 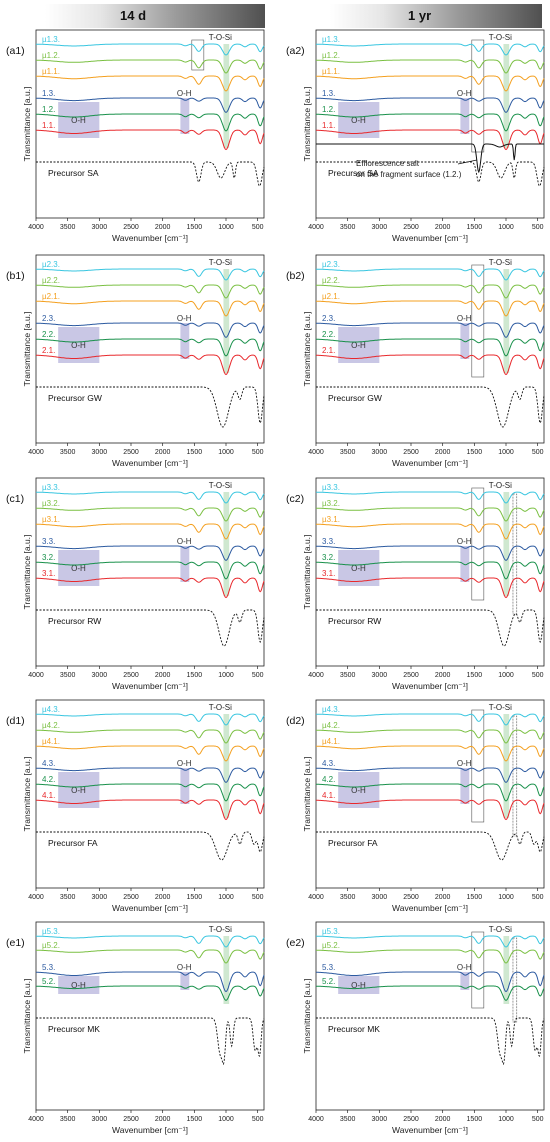 I want to click on series-label: µ5.2., so click(x=51, y=945).